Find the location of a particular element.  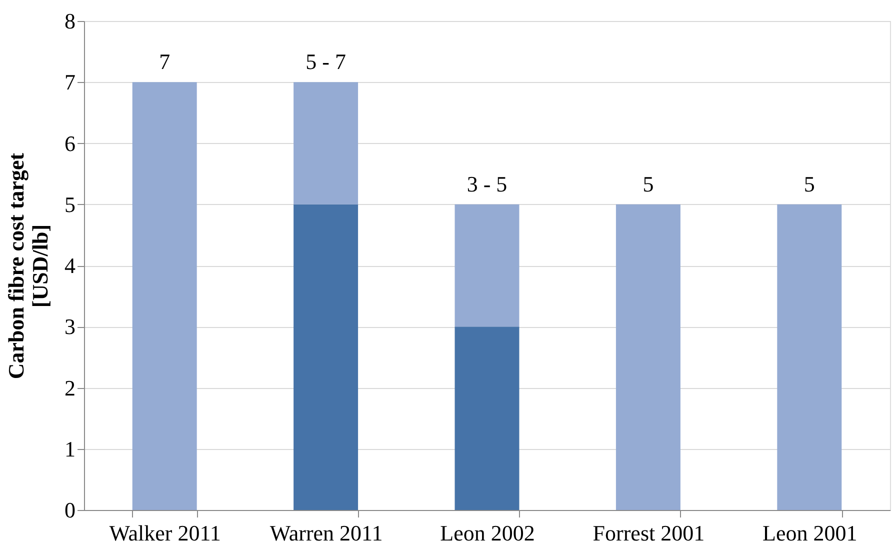

y-axis-title: Carbon fibre cost target [USD/lb] is located at coordinates (28, 266).